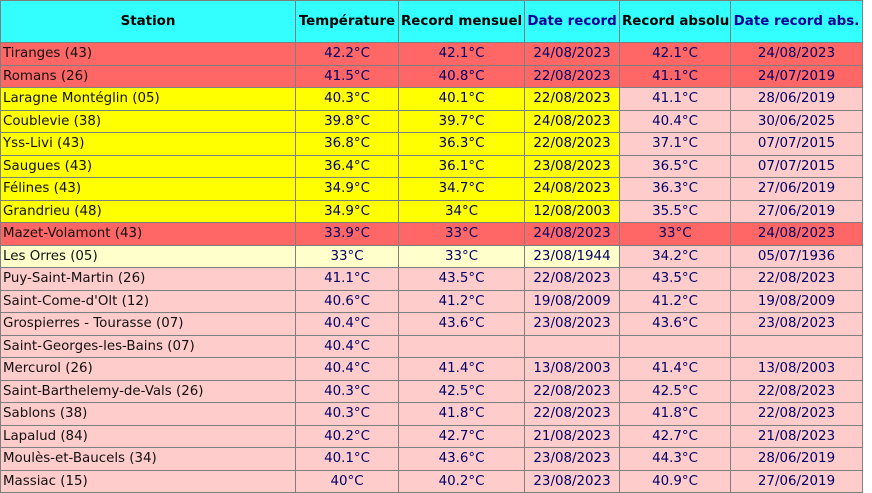  I want to click on cell-date-record, so click(572, 346).